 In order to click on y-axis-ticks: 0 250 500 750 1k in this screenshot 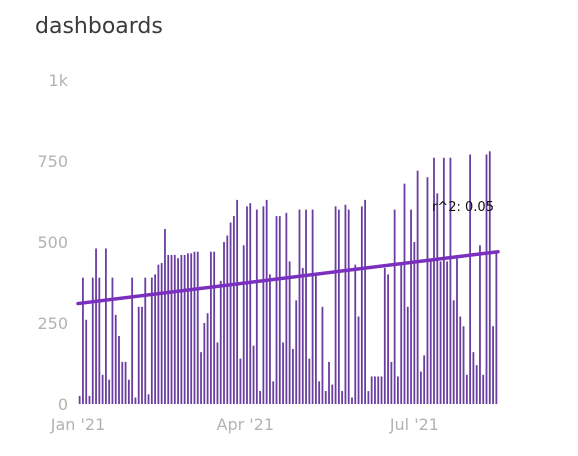, I will do `click(52, 242)`.